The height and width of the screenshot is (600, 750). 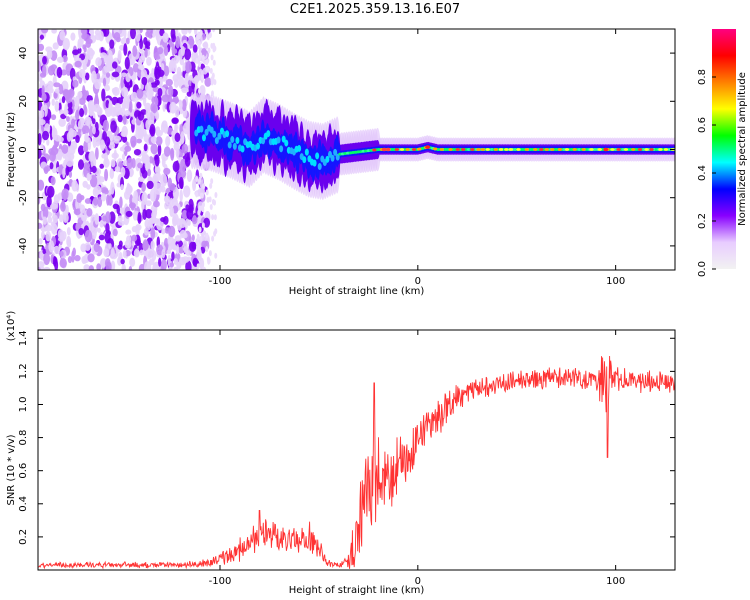 I want to click on line-ytick-label: 0.6, so click(x=23, y=471).